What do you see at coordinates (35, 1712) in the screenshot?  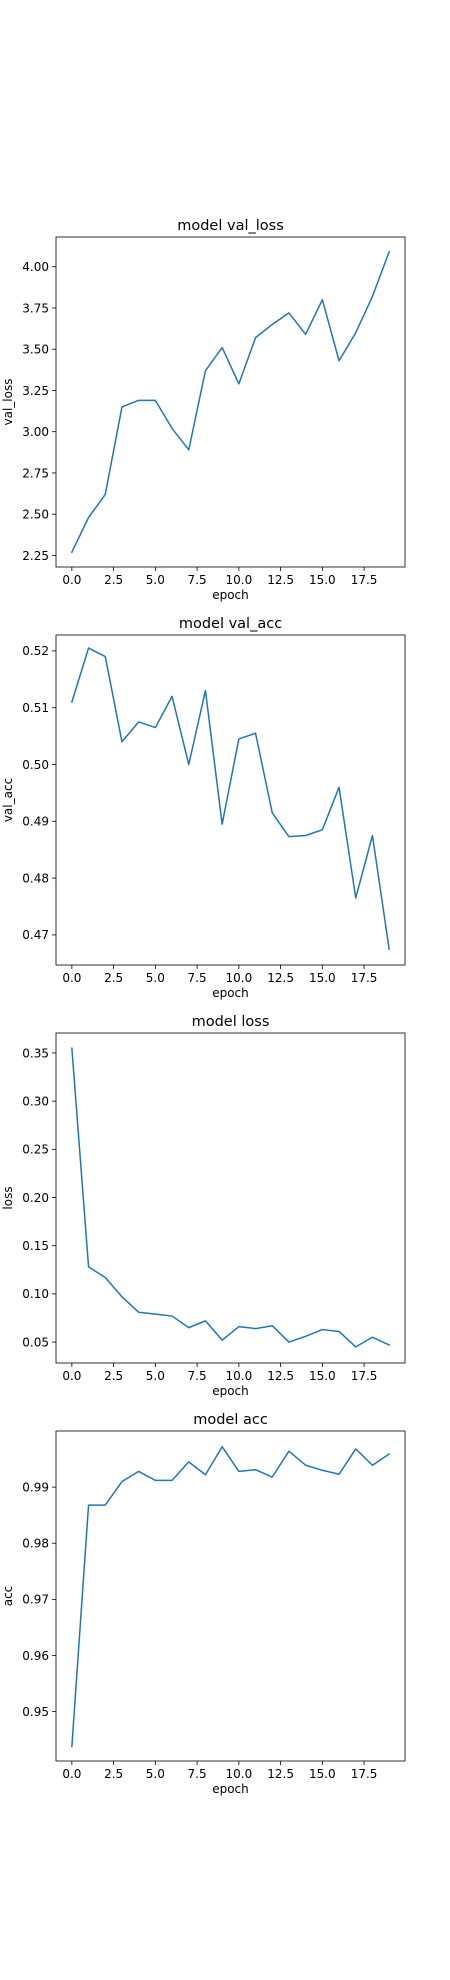 I see `y-tick-label: 0.95` at bounding box center [35, 1712].